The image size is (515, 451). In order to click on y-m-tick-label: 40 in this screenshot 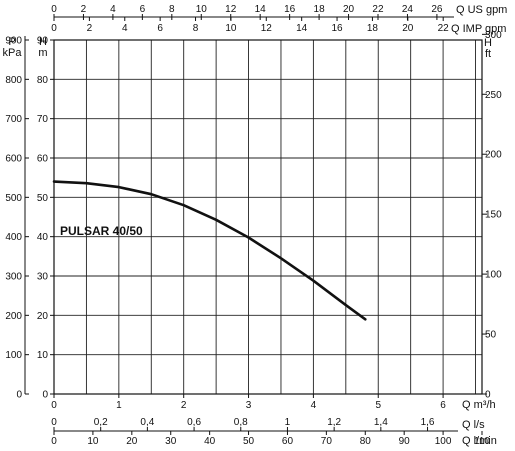, I will do `click(43, 237)`.